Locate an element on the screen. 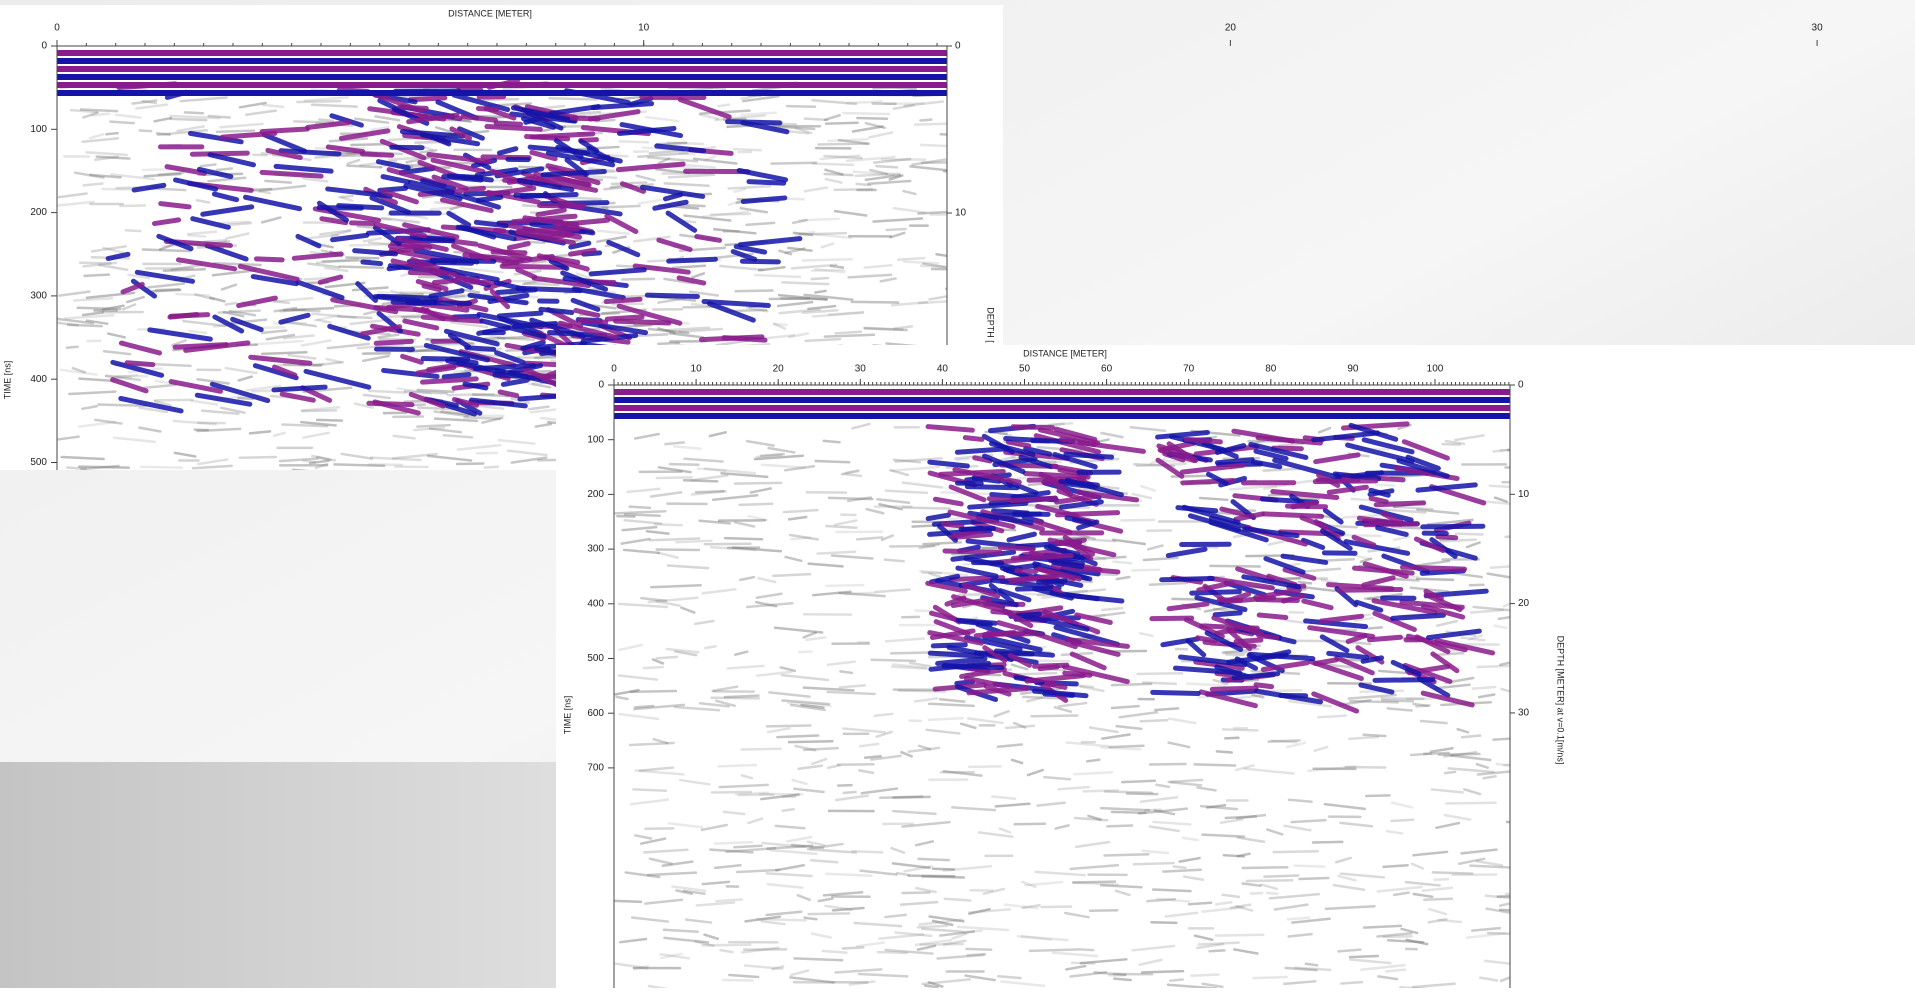 The image size is (1915, 993). y2-tick-label: 10 is located at coordinates (961, 213).